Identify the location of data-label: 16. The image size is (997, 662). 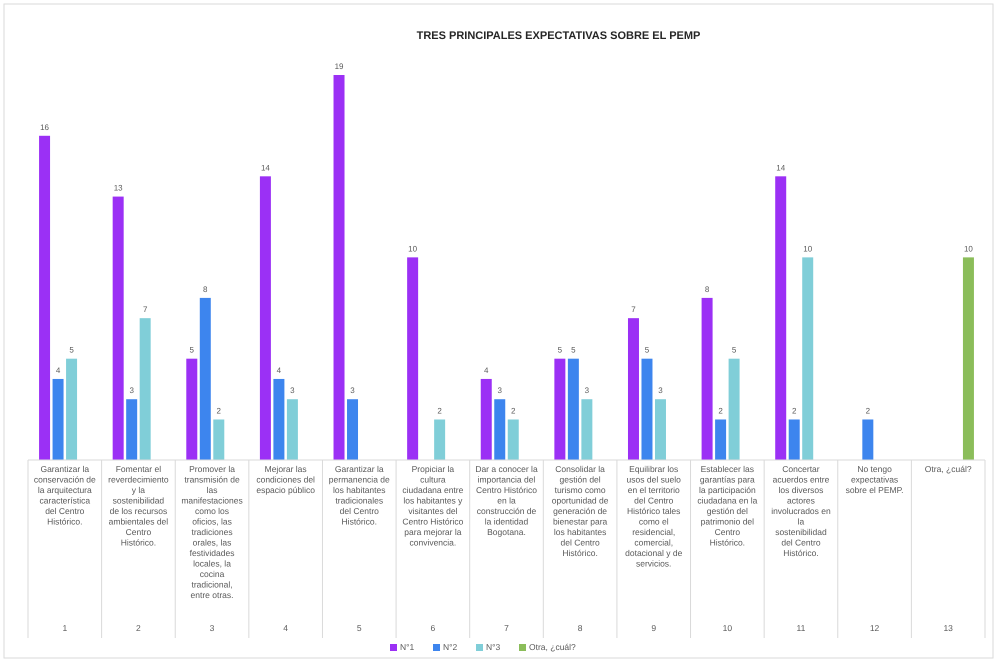
(45, 127).